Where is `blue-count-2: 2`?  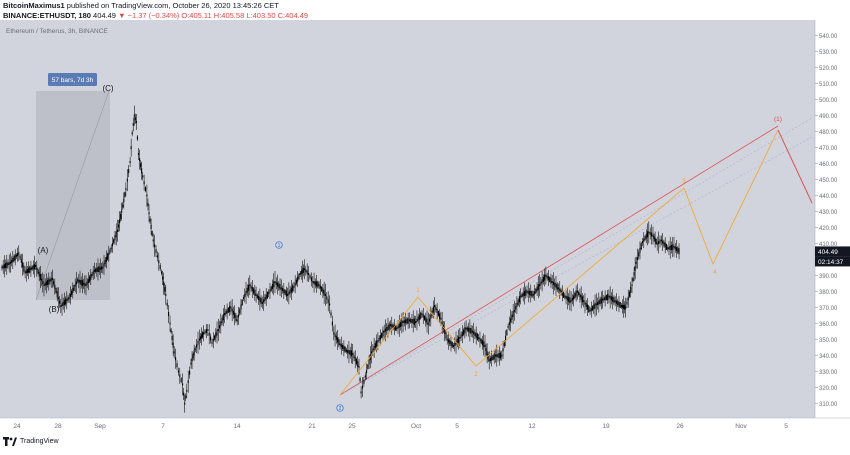
blue-count-2: 2 is located at coordinates (340, 409).